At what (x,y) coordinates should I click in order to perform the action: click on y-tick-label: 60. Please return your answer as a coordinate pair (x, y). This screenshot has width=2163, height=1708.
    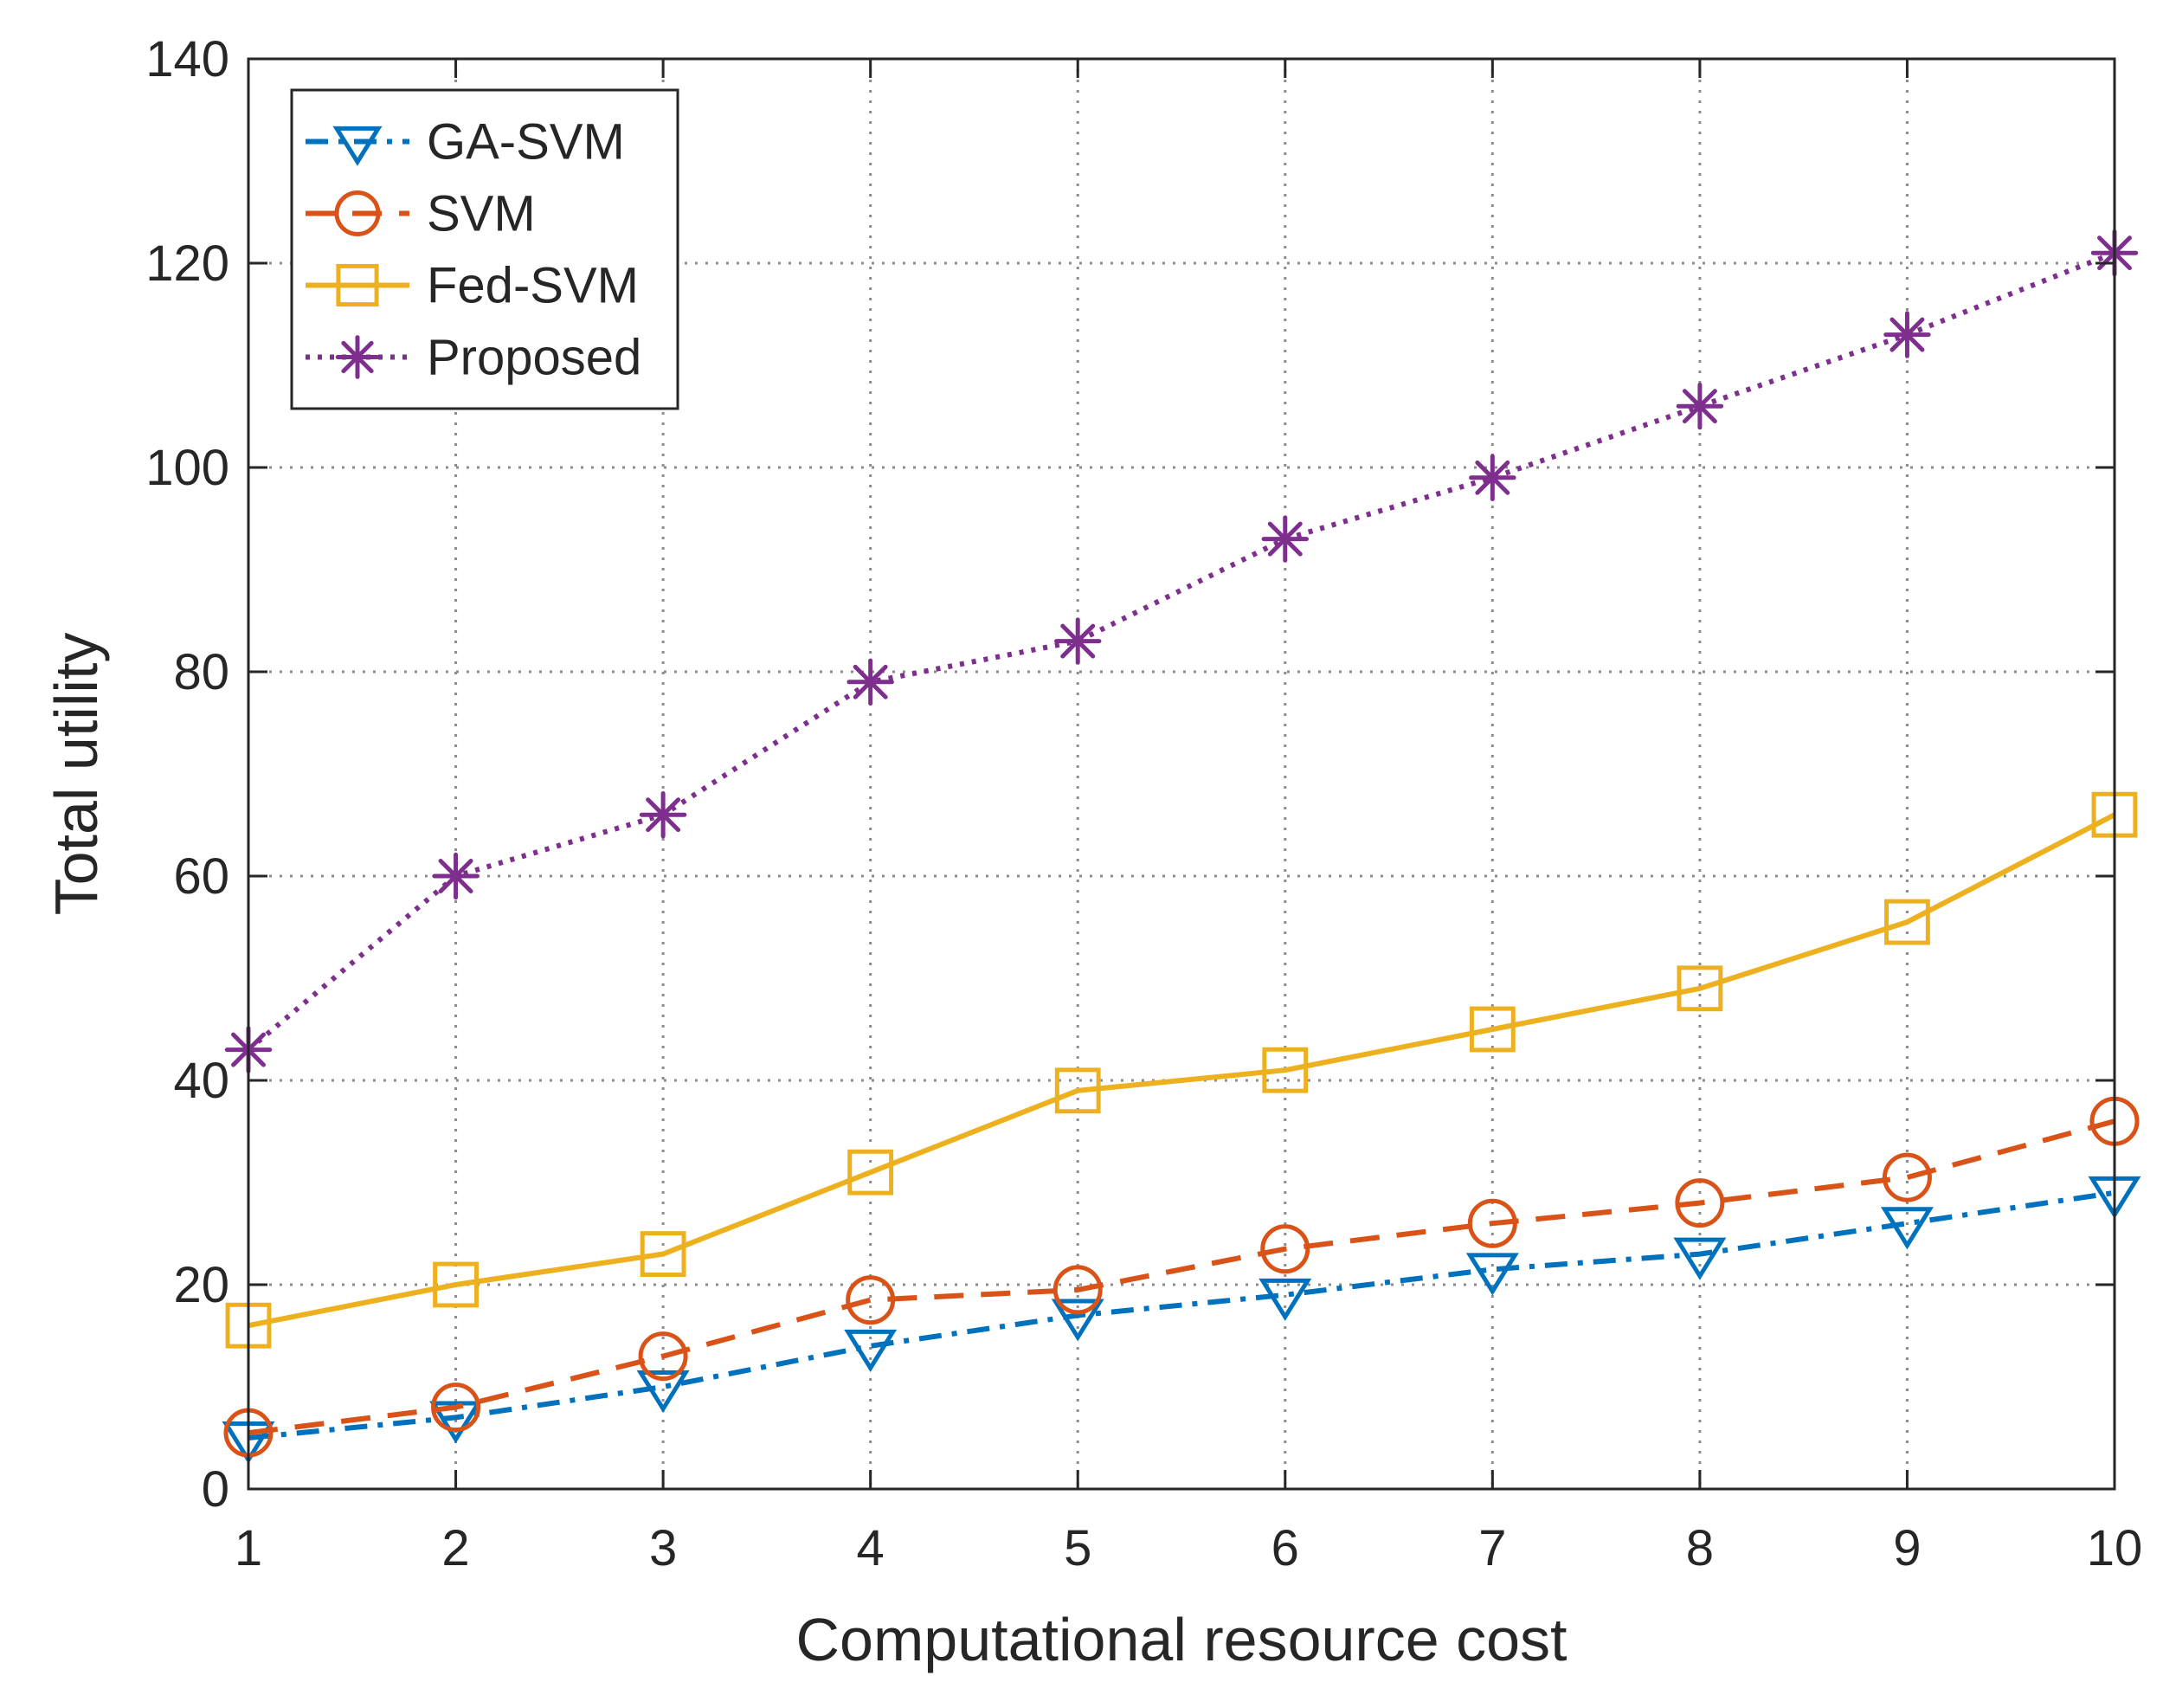
    Looking at the image, I should click on (201, 876).